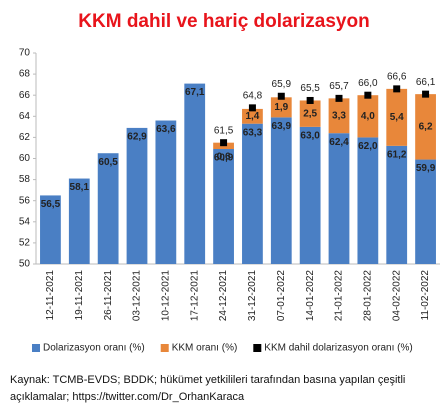 The height and width of the screenshot is (420, 448). What do you see at coordinates (166, 129) in the screenshot?
I see `bar-label: 63,6` at bounding box center [166, 129].